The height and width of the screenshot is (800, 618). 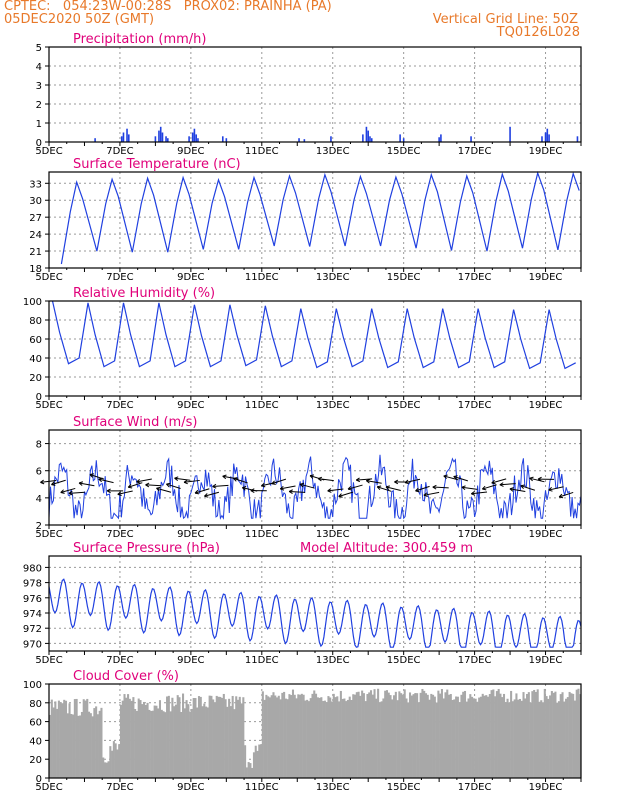 What do you see at coordinates (546, 660) in the screenshot?
I see `xtick-label: 19DEC` at bounding box center [546, 660].